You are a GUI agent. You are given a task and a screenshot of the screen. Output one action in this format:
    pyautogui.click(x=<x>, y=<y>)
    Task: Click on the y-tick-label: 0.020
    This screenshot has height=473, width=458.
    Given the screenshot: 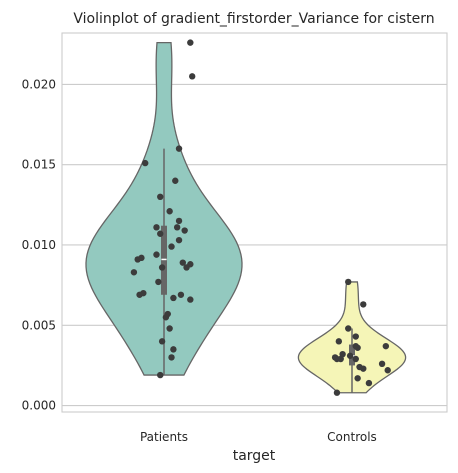 What is the action you would take?
    pyautogui.click(x=39, y=84)
    